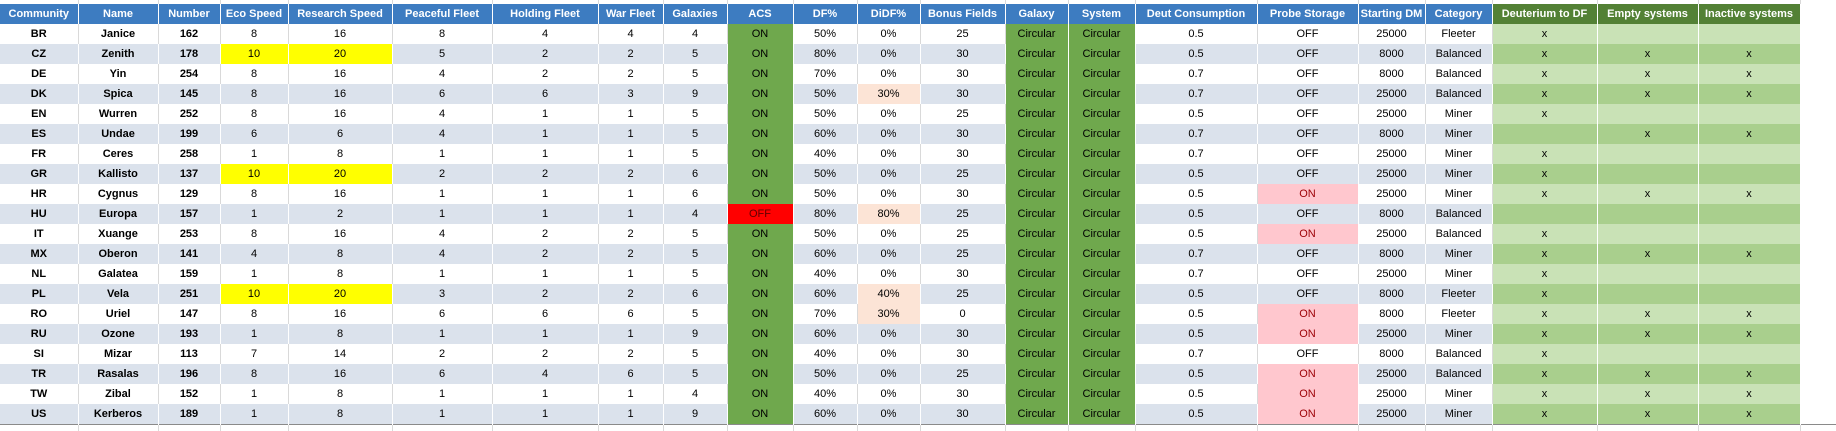  Describe the element at coordinates (825, 14) in the screenshot. I see `column-header-df: DF%` at that location.